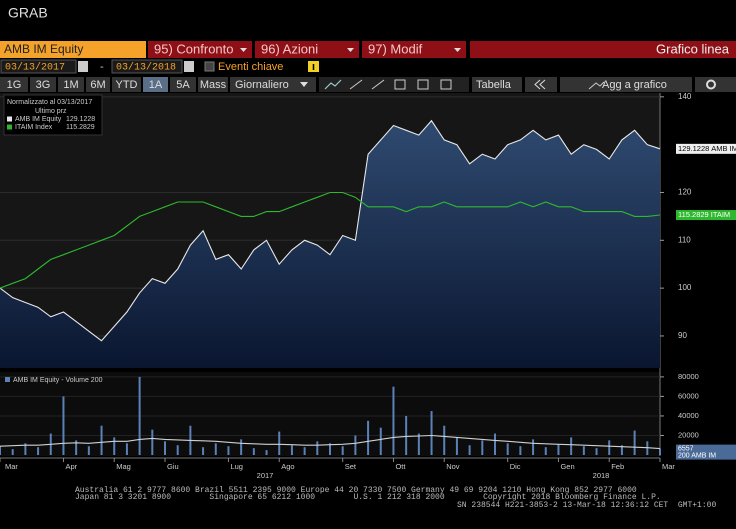 The height and width of the screenshot is (529, 736). Describe the element at coordinates (693, 214) in the screenshot. I see `last-value: 115.2829` at that location.